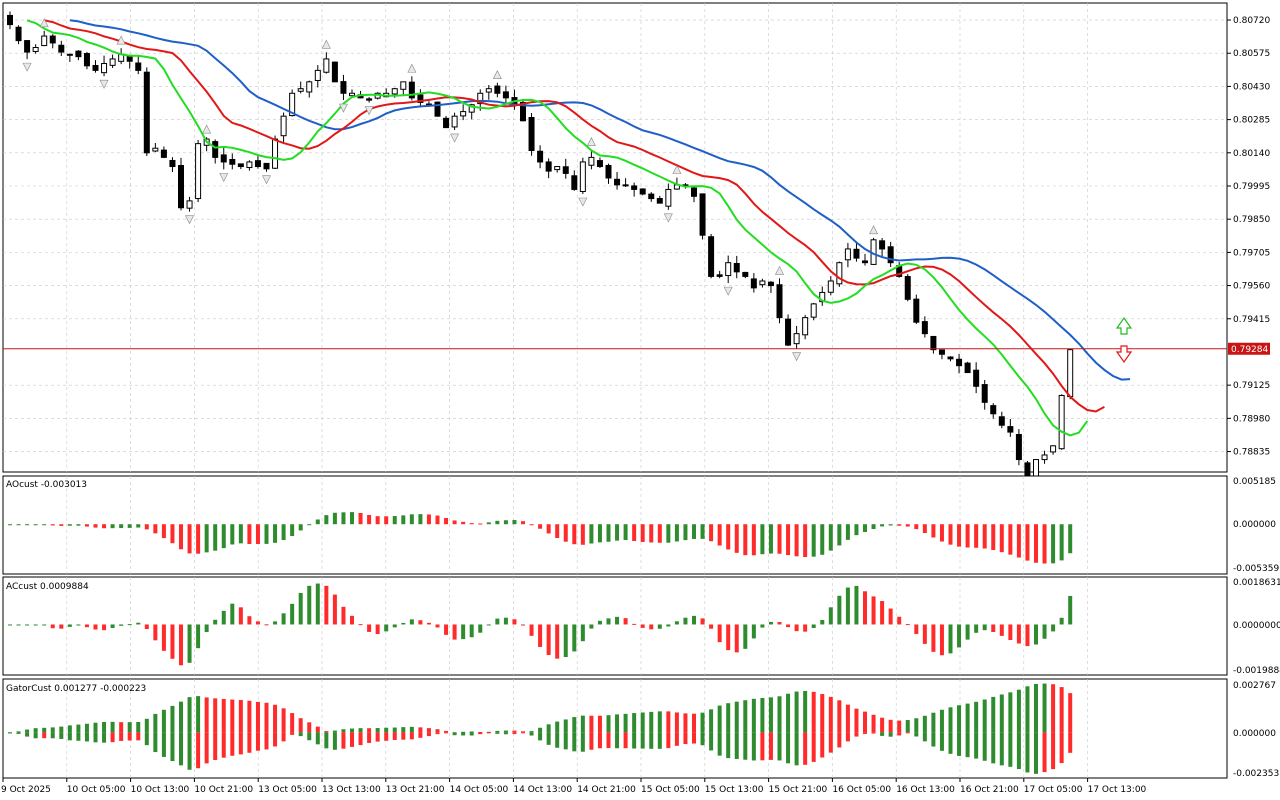  Describe the element at coordinates (798, 790) in the screenshot. I see `time-axis-label: 15 Oct 21:00` at that location.